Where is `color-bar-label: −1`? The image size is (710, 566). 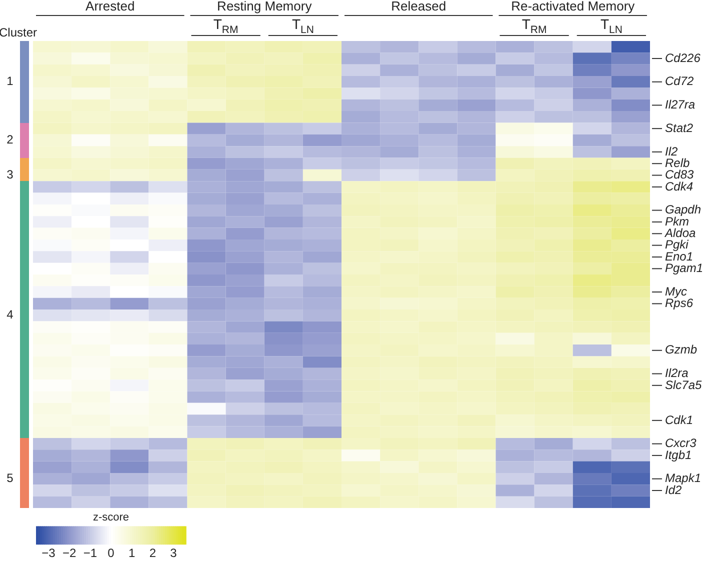 color-bar-label: −1 is located at coordinates (90, 553).